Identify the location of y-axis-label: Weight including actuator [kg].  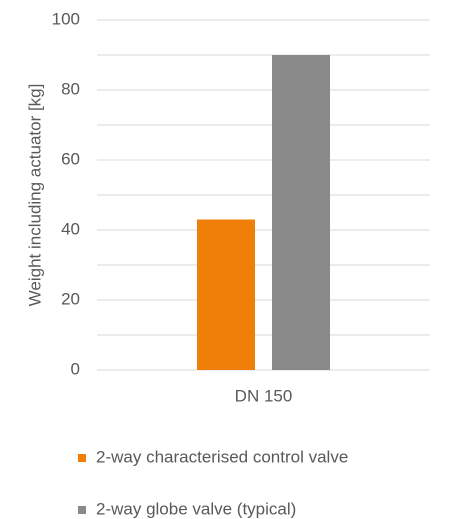
(34, 195).